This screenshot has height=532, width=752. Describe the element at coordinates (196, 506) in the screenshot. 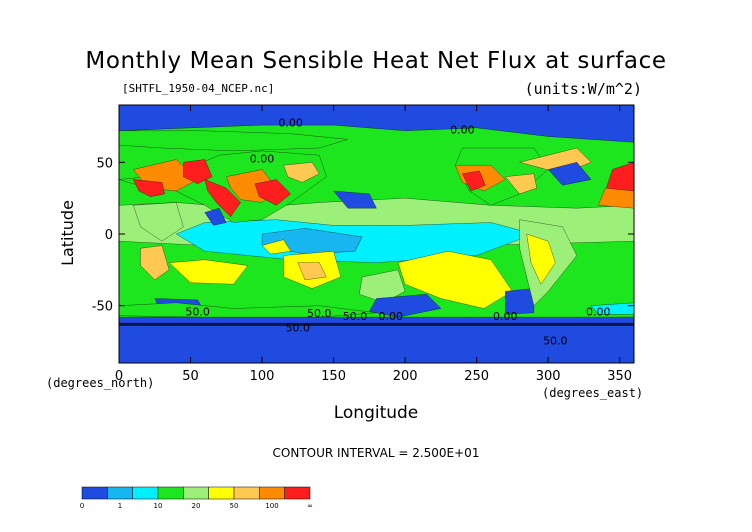

I see `colorbar-label: 20` at that location.